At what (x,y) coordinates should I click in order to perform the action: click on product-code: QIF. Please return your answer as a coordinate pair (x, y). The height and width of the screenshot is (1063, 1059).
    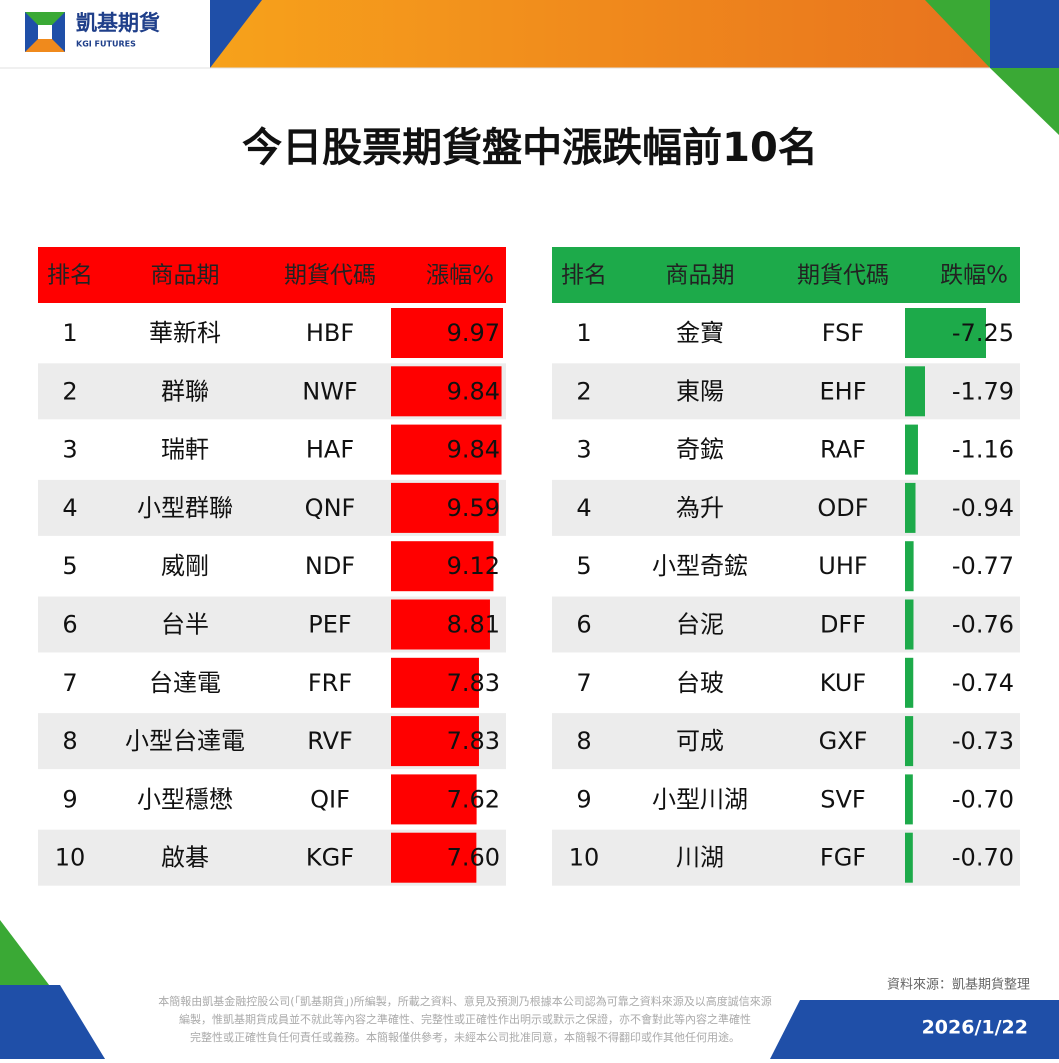
    Looking at the image, I should click on (330, 799).